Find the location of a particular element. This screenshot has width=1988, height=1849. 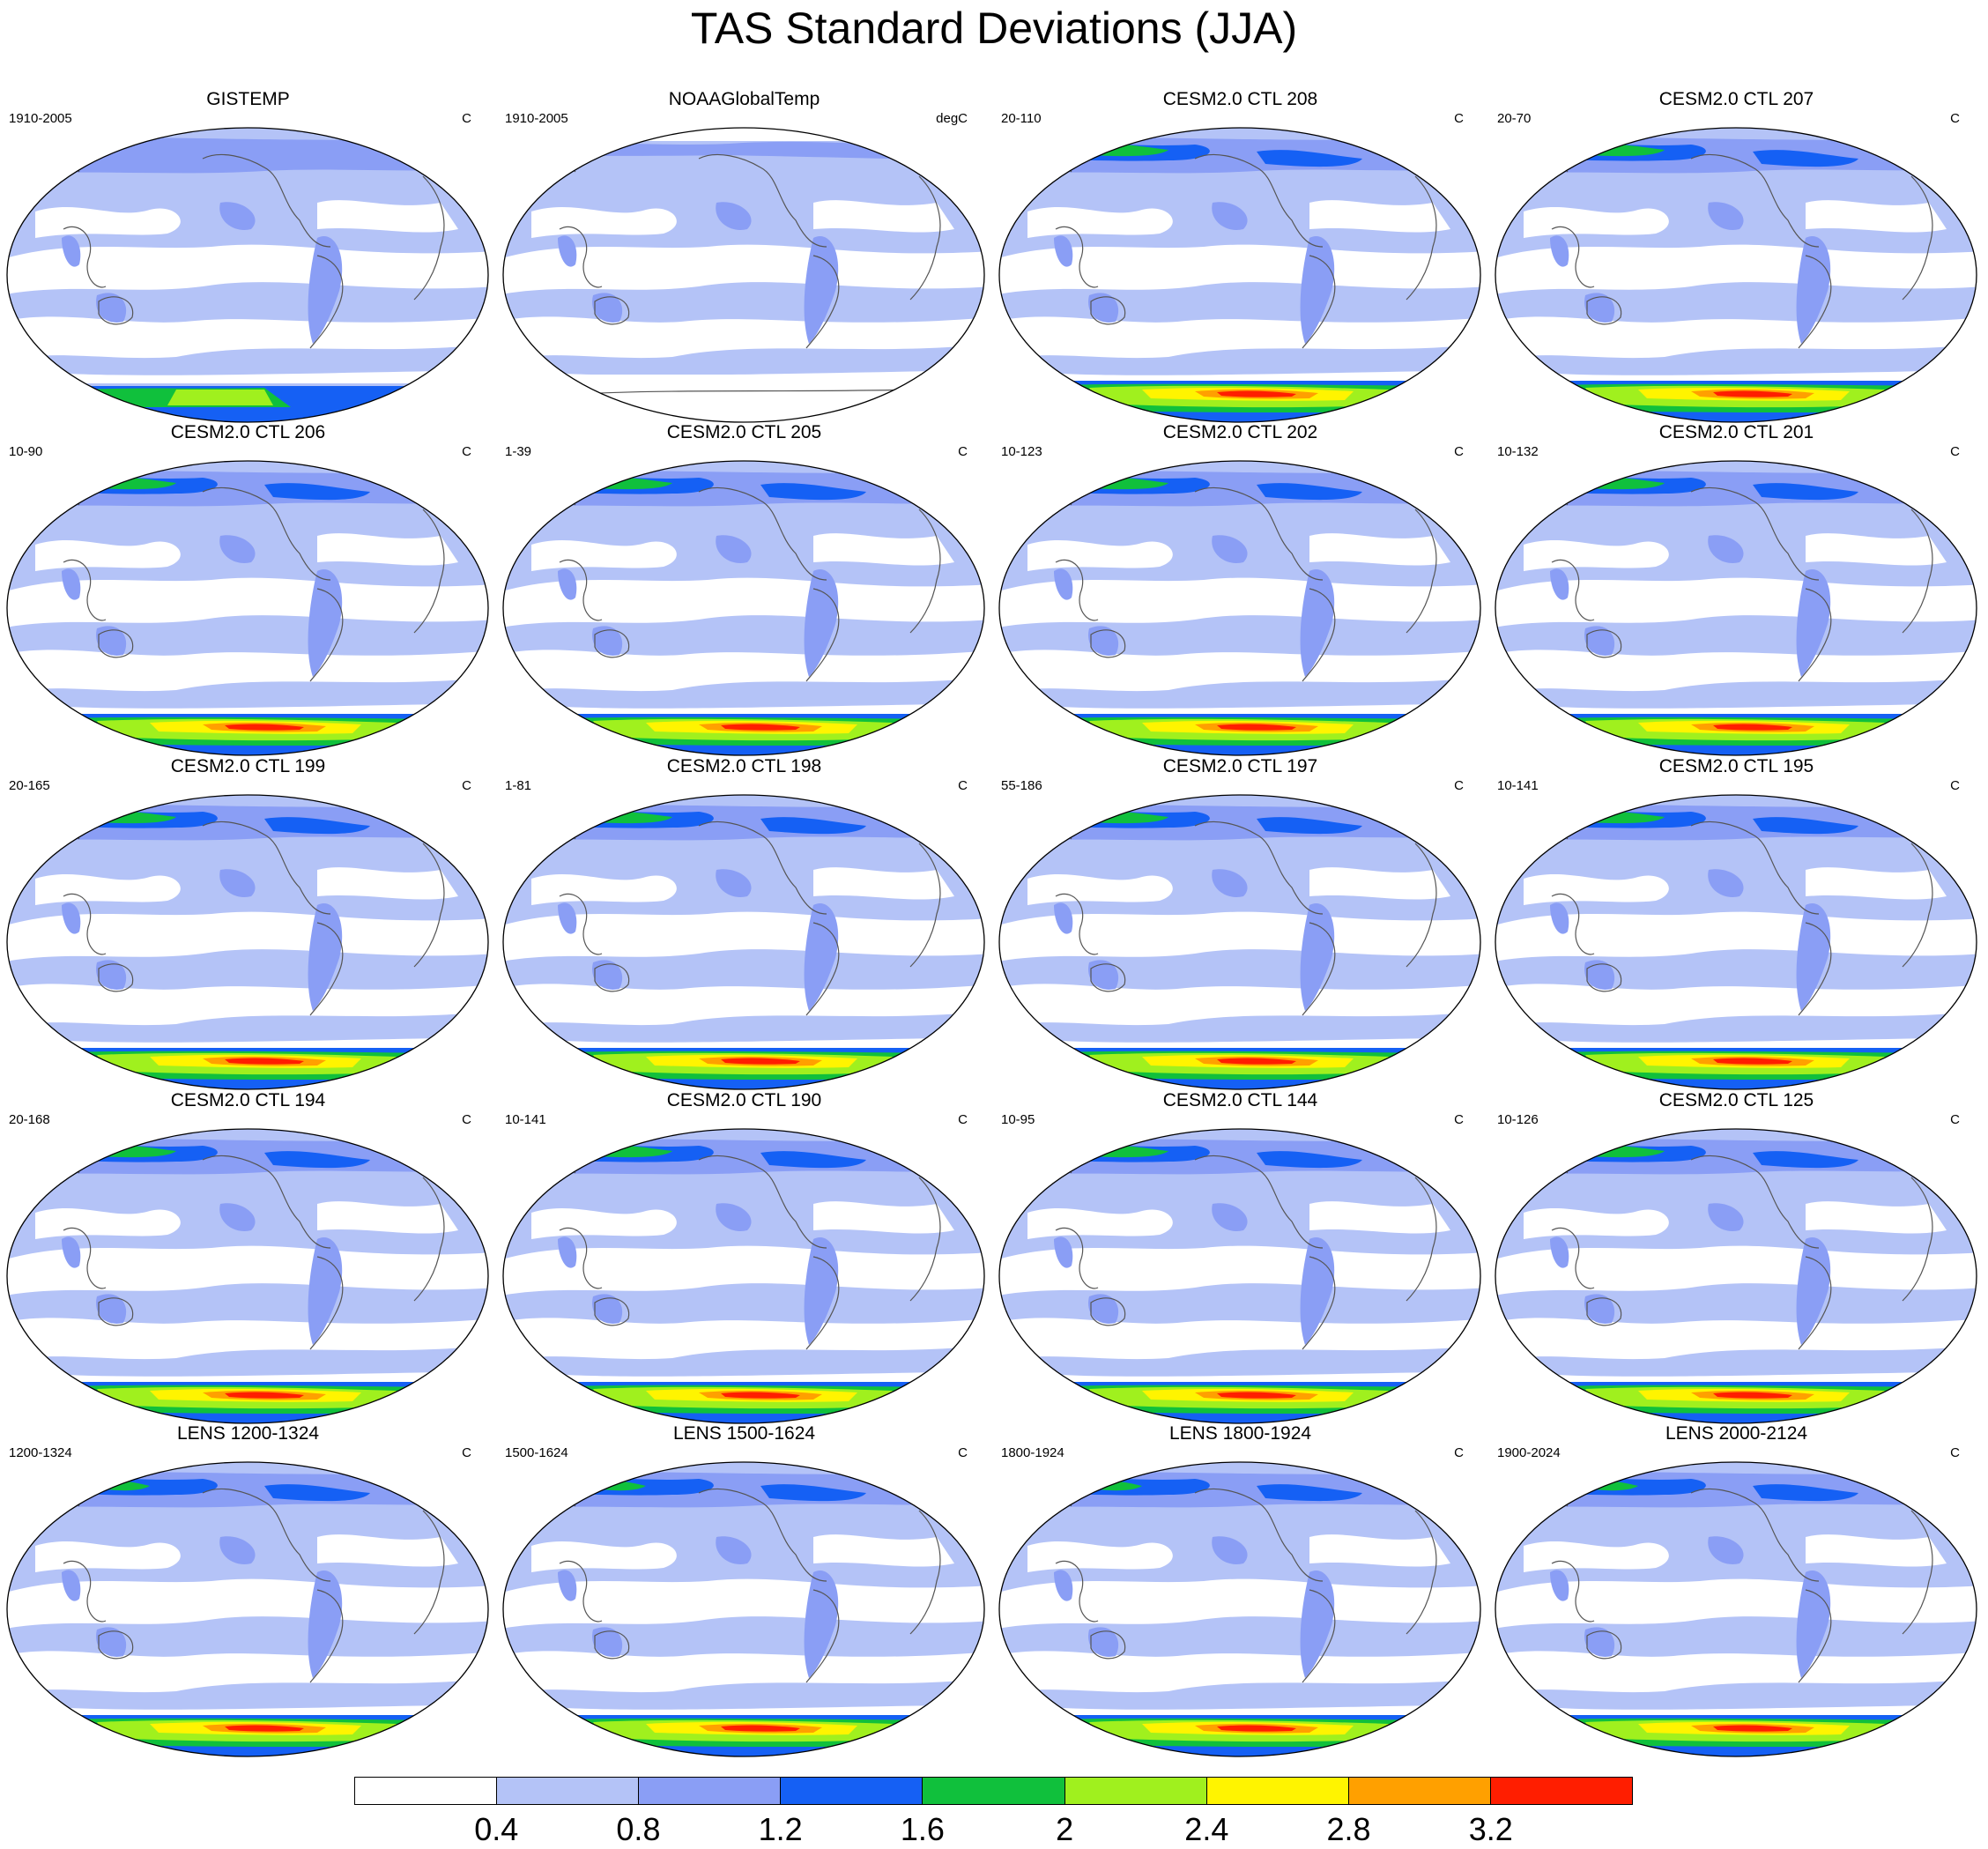

map-panel: CESM2.0 CTL 144 10-95 C is located at coordinates (1240, 1257).